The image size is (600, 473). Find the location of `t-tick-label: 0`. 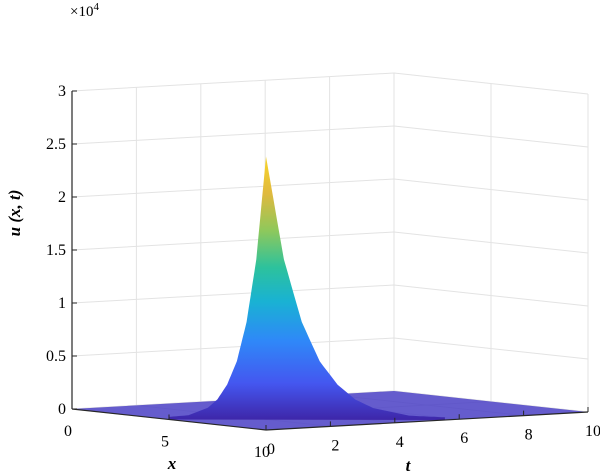

t-tick-label: 0 is located at coordinates (271, 449).